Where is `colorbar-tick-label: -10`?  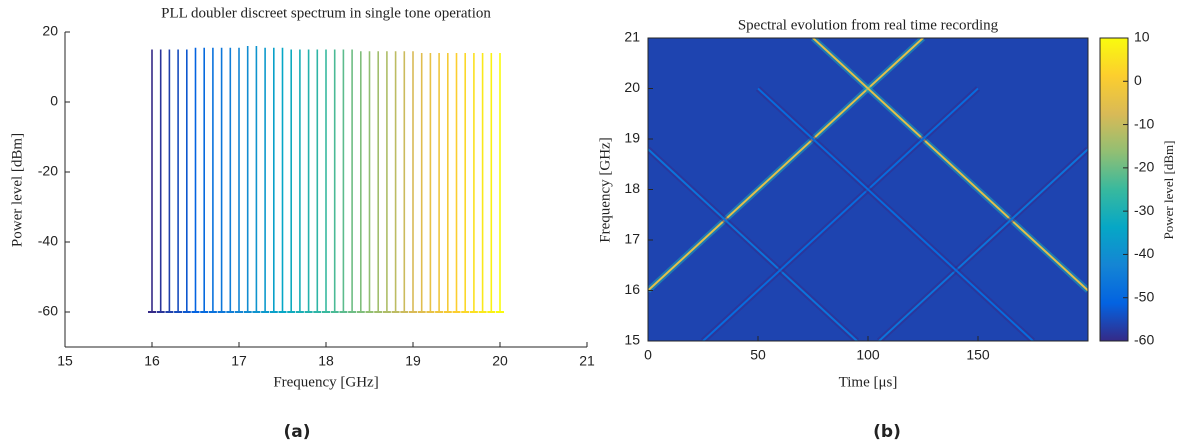 colorbar-tick-label: -10 is located at coordinates (1144, 123).